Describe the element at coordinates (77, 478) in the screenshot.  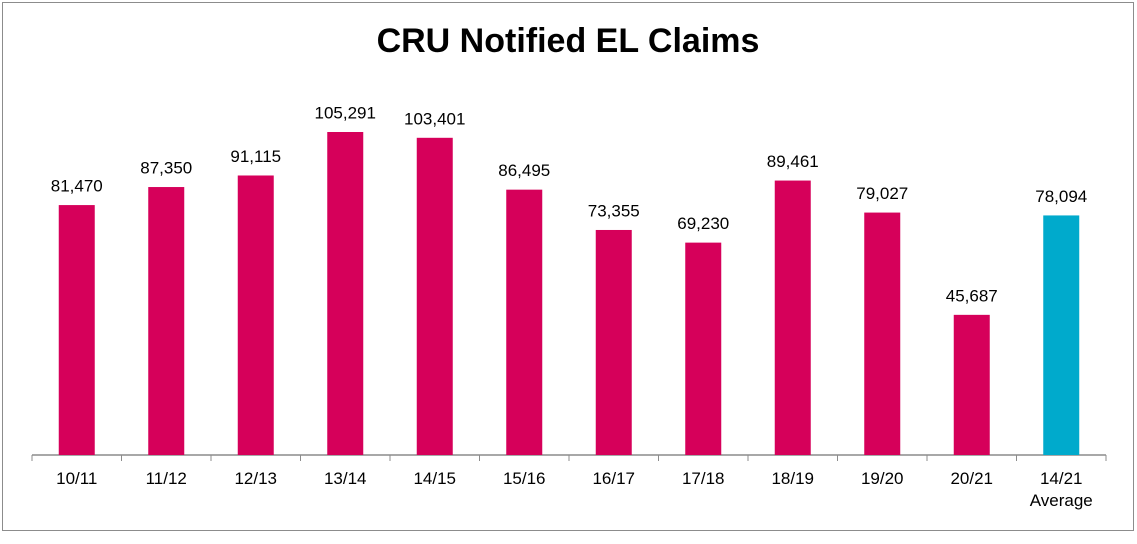
I see `x-tick-label: 10/11` at that location.